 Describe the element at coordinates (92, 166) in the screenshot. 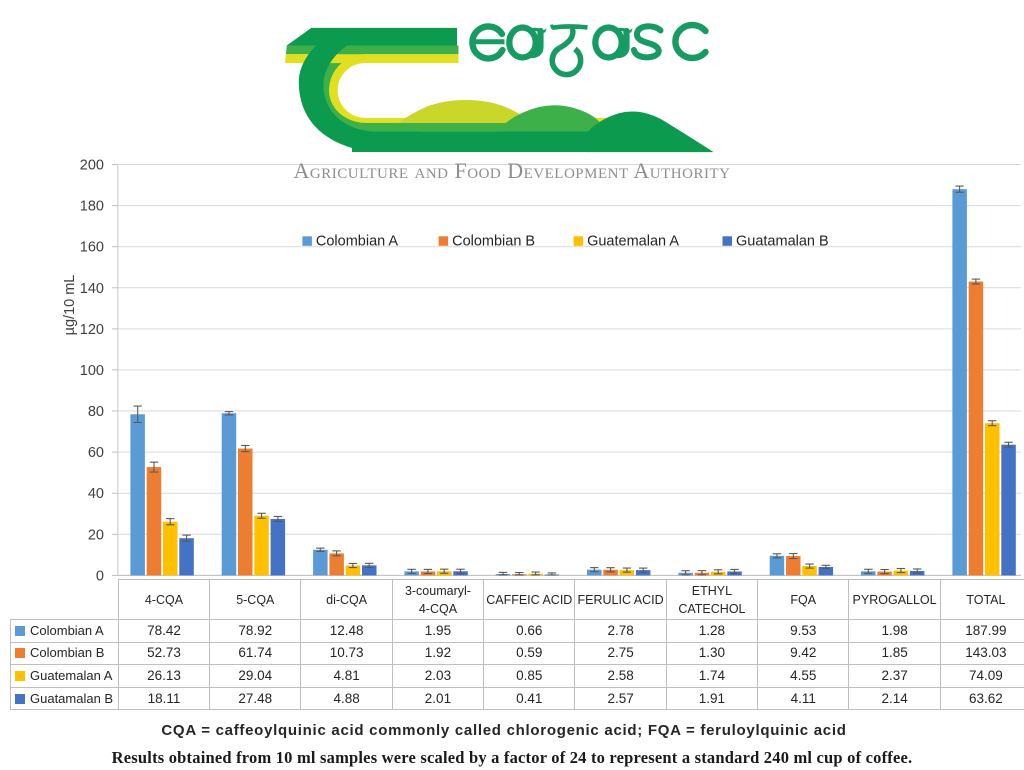

I see `svg-text: 200` at that location.